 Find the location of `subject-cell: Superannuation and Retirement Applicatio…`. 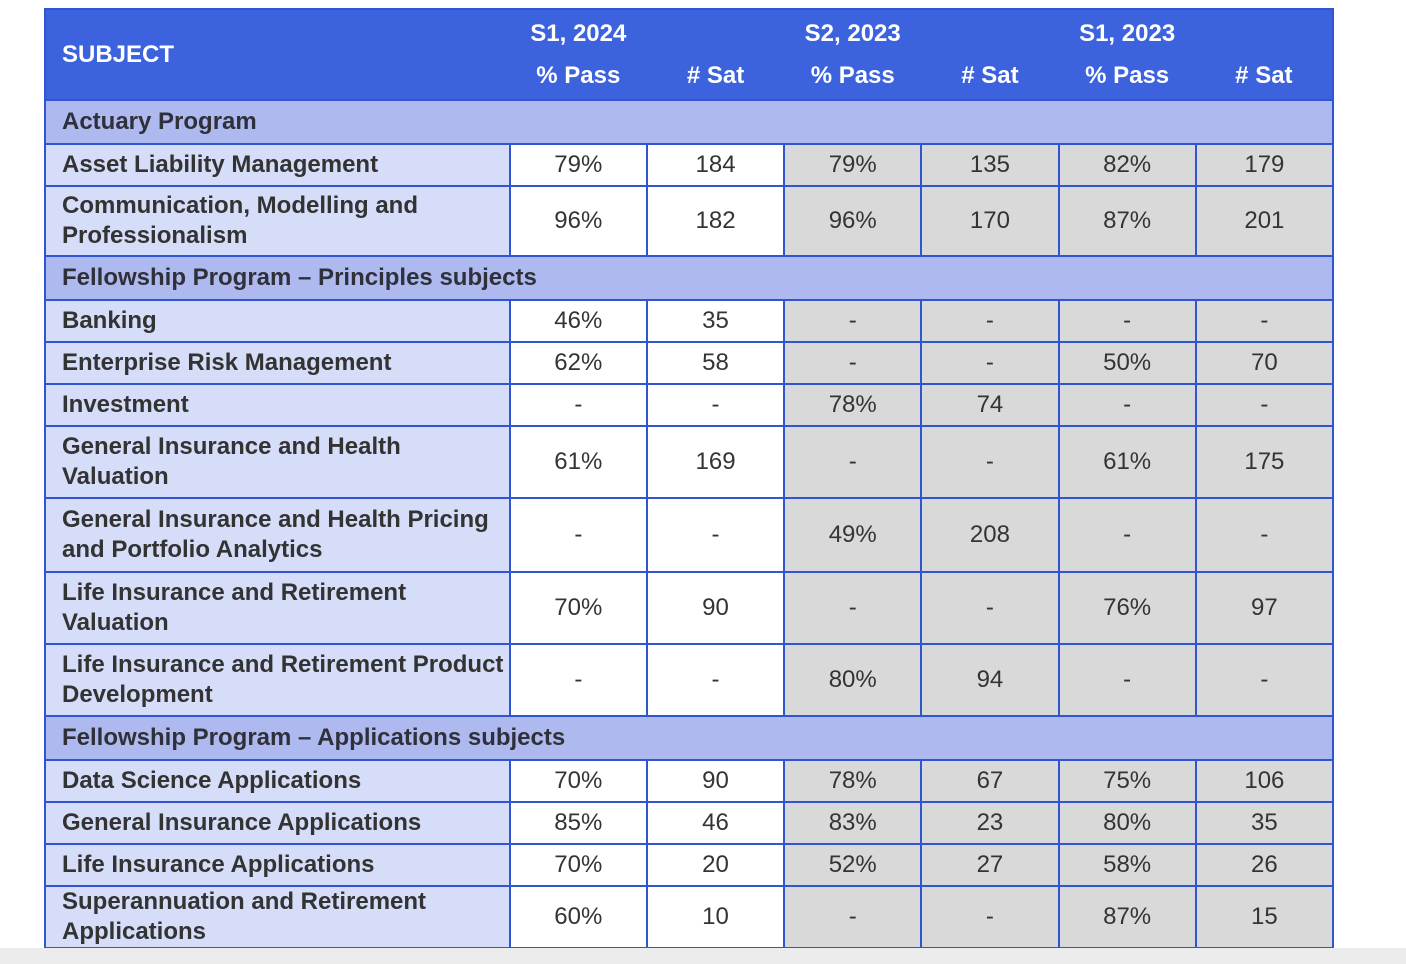

subject-cell: Superannuation and Retirement Applicatio… is located at coordinates (277, 917).